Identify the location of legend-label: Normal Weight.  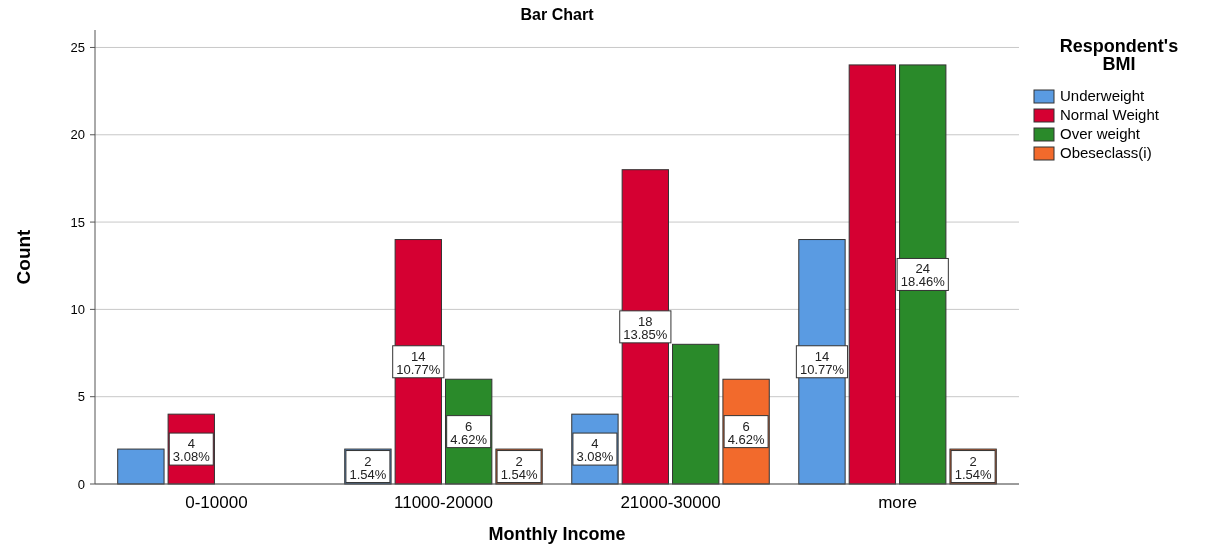
(1110, 114).